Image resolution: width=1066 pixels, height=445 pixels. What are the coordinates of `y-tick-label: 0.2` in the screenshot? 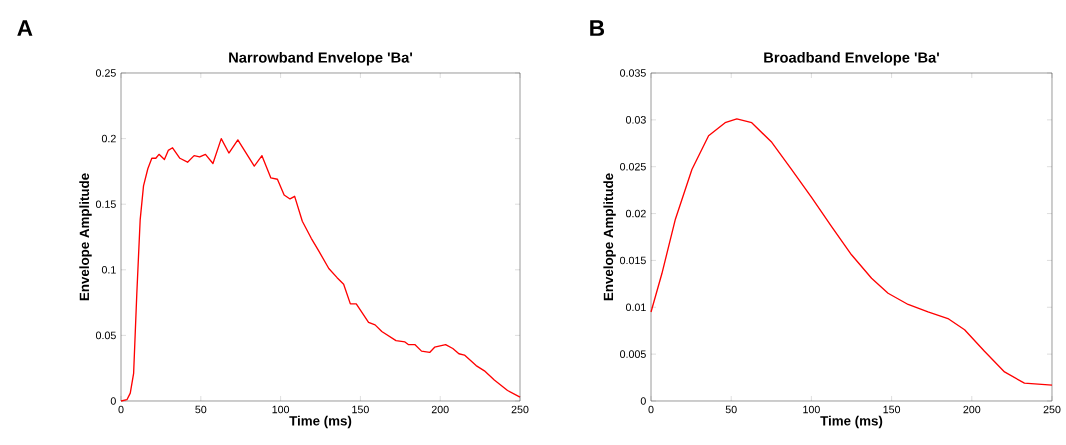 It's located at (108, 138).